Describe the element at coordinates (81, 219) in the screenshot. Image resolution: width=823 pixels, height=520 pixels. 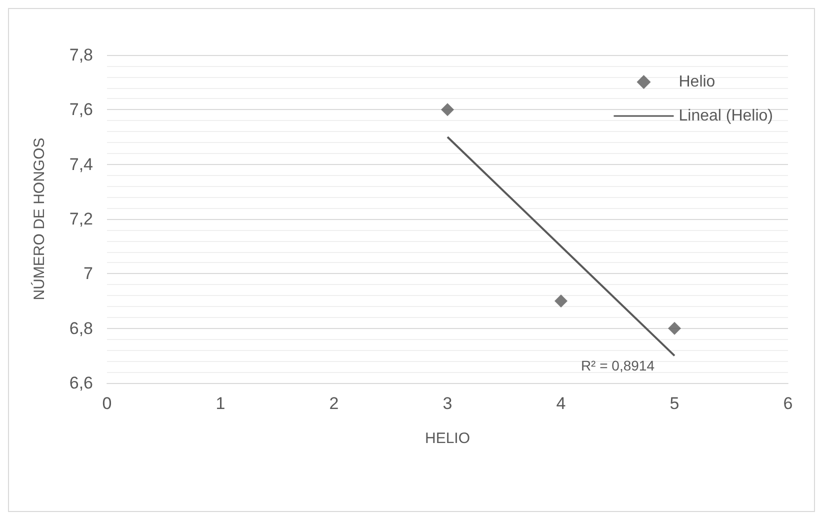
I see `y-tick-label: 7,2` at that location.